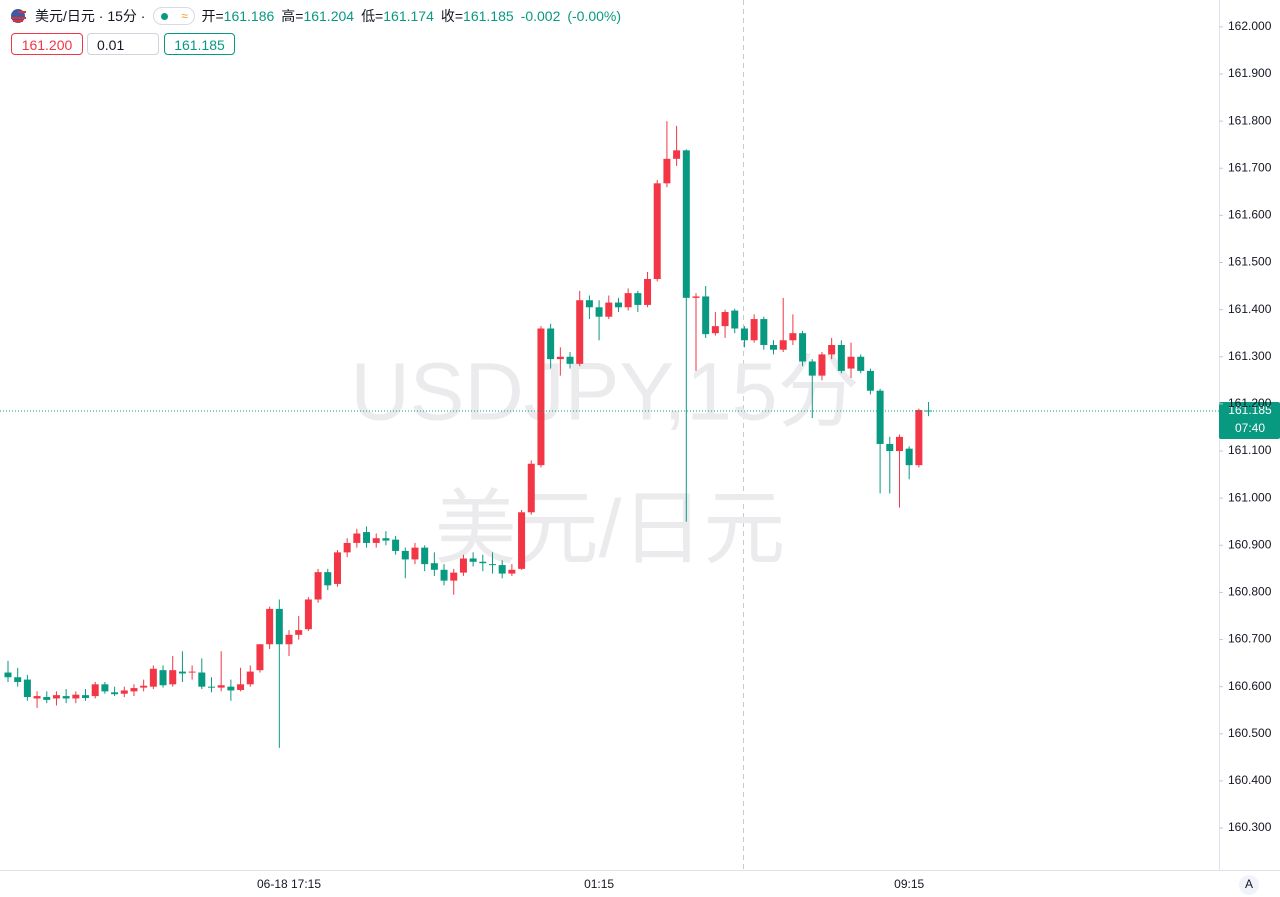  Describe the element at coordinates (452, 16) in the screenshot. I see `ohlc-label: 收=` at that location.